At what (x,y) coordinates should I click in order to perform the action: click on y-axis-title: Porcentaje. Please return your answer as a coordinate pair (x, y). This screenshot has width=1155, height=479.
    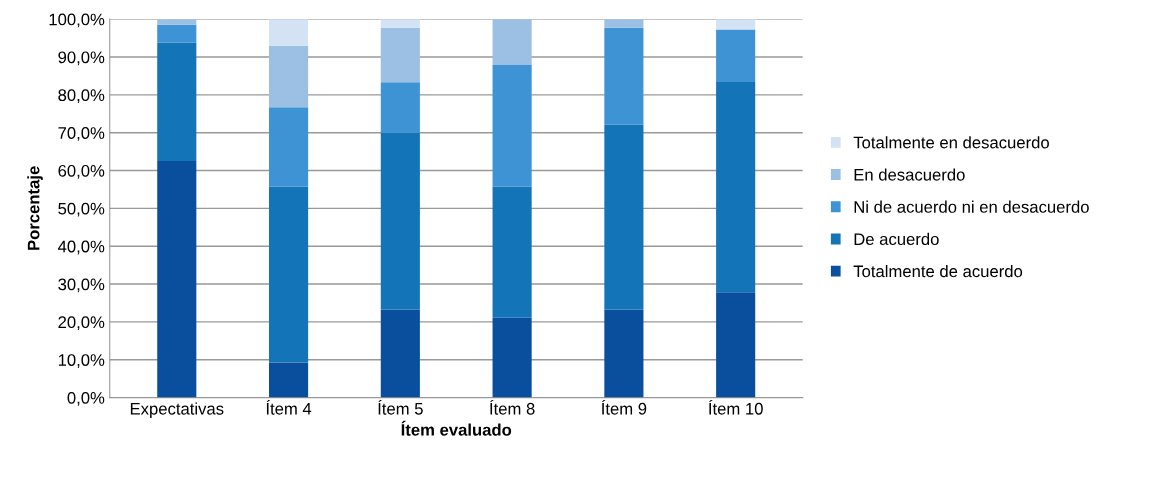
    Looking at the image, I should click on (35, 208).